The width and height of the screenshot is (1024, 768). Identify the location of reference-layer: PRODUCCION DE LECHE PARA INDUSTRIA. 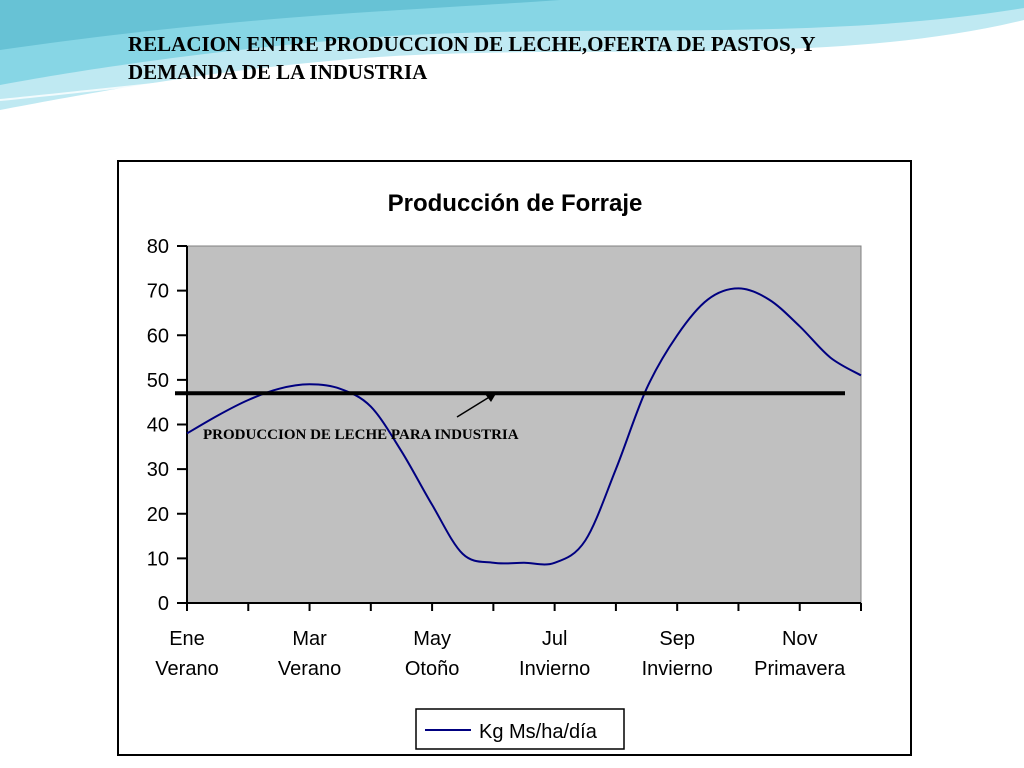
(510, 417).